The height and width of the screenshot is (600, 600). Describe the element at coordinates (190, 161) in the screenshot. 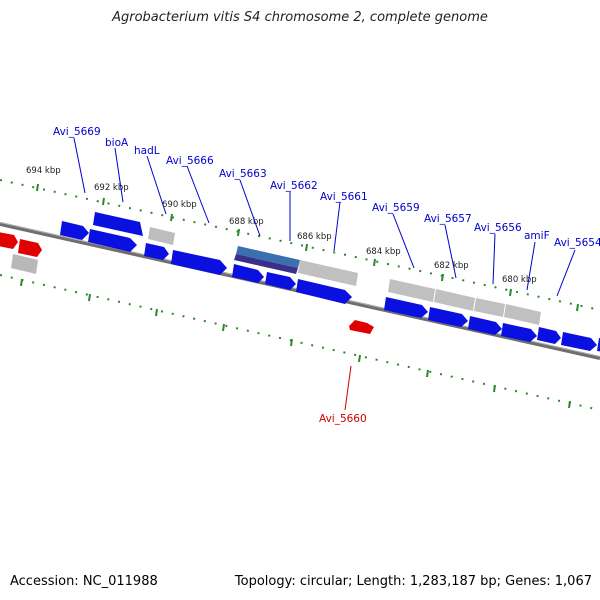

I see `gene-label: Avi_5666` at that location.